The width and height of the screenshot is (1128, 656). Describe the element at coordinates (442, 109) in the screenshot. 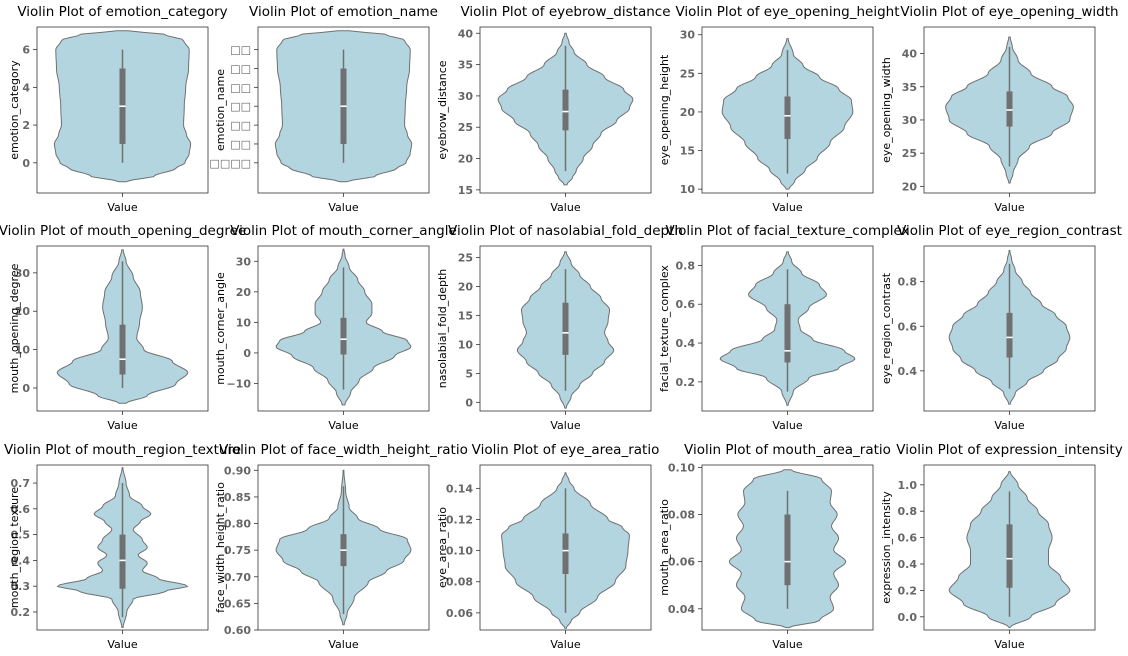

I see `y-axis-label: eyebrow_distance` at that location.